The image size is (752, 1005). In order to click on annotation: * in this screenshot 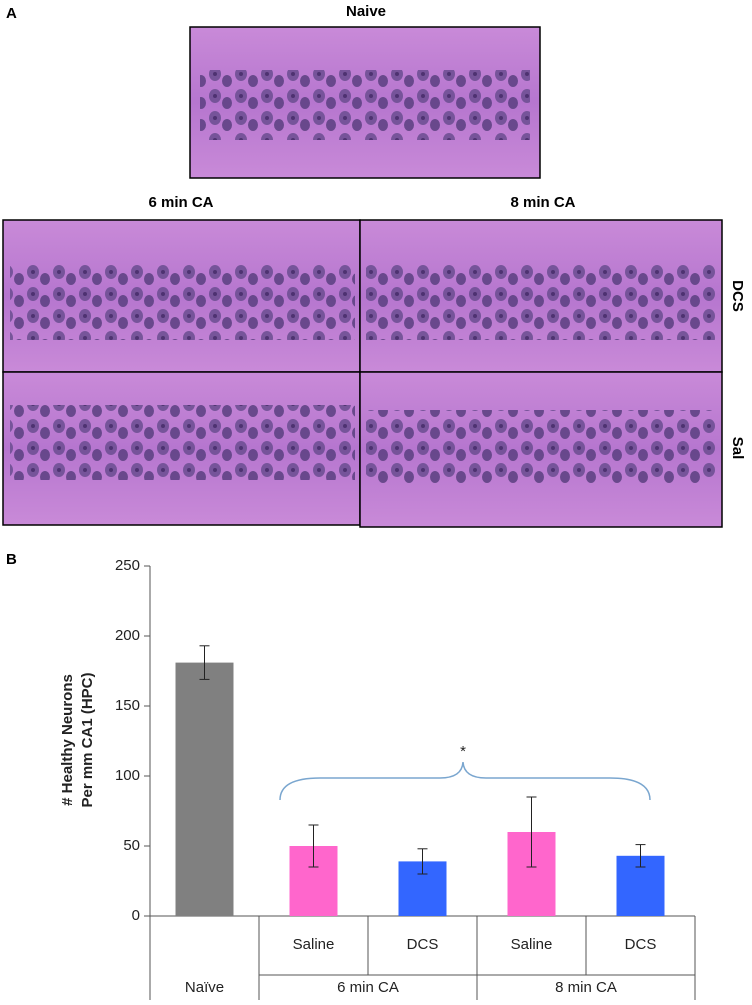, I will do `click(463, 751)`.